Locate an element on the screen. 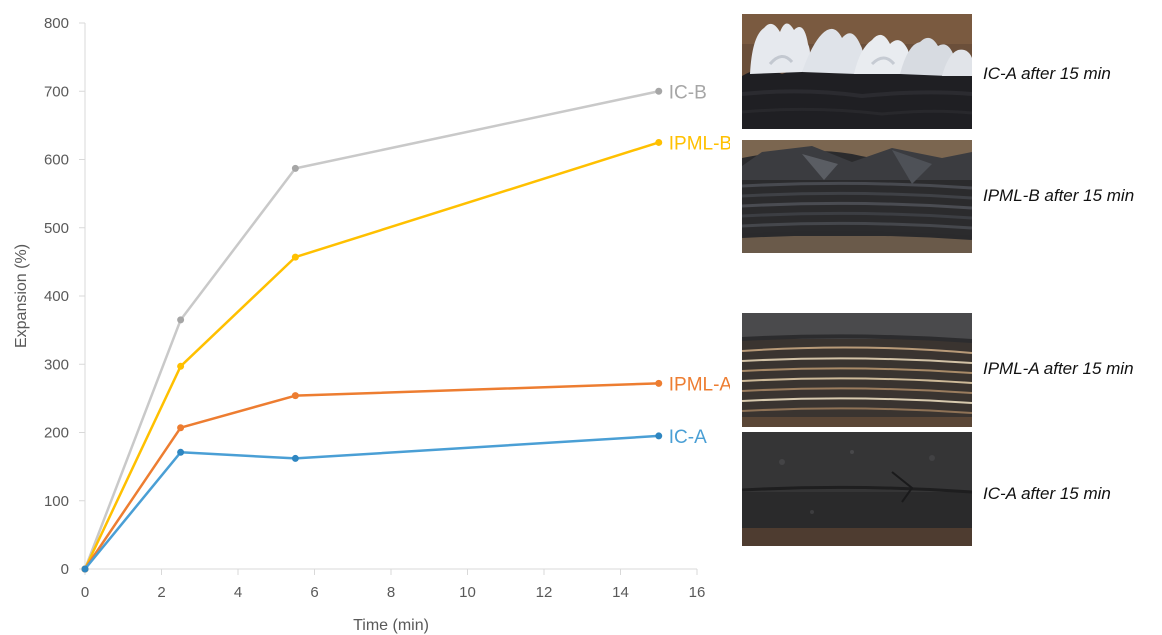  series-line-ipml-a is located at coordinates (371, 476).